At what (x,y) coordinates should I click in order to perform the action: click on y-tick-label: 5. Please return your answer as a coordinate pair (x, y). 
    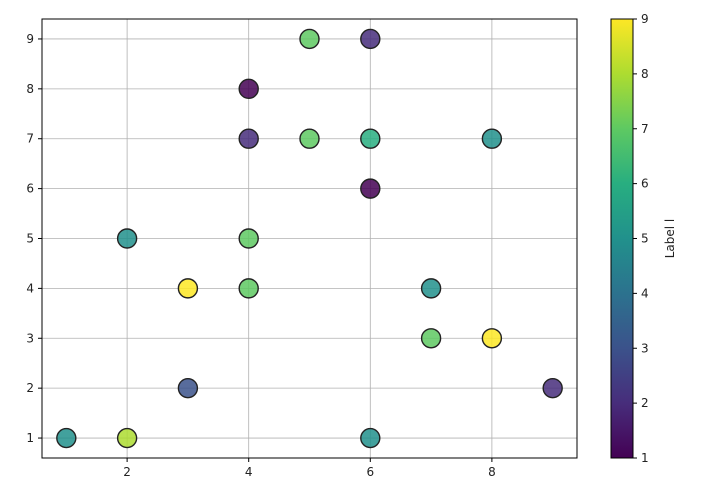
    Looking at the image, I should click on (30, 239).